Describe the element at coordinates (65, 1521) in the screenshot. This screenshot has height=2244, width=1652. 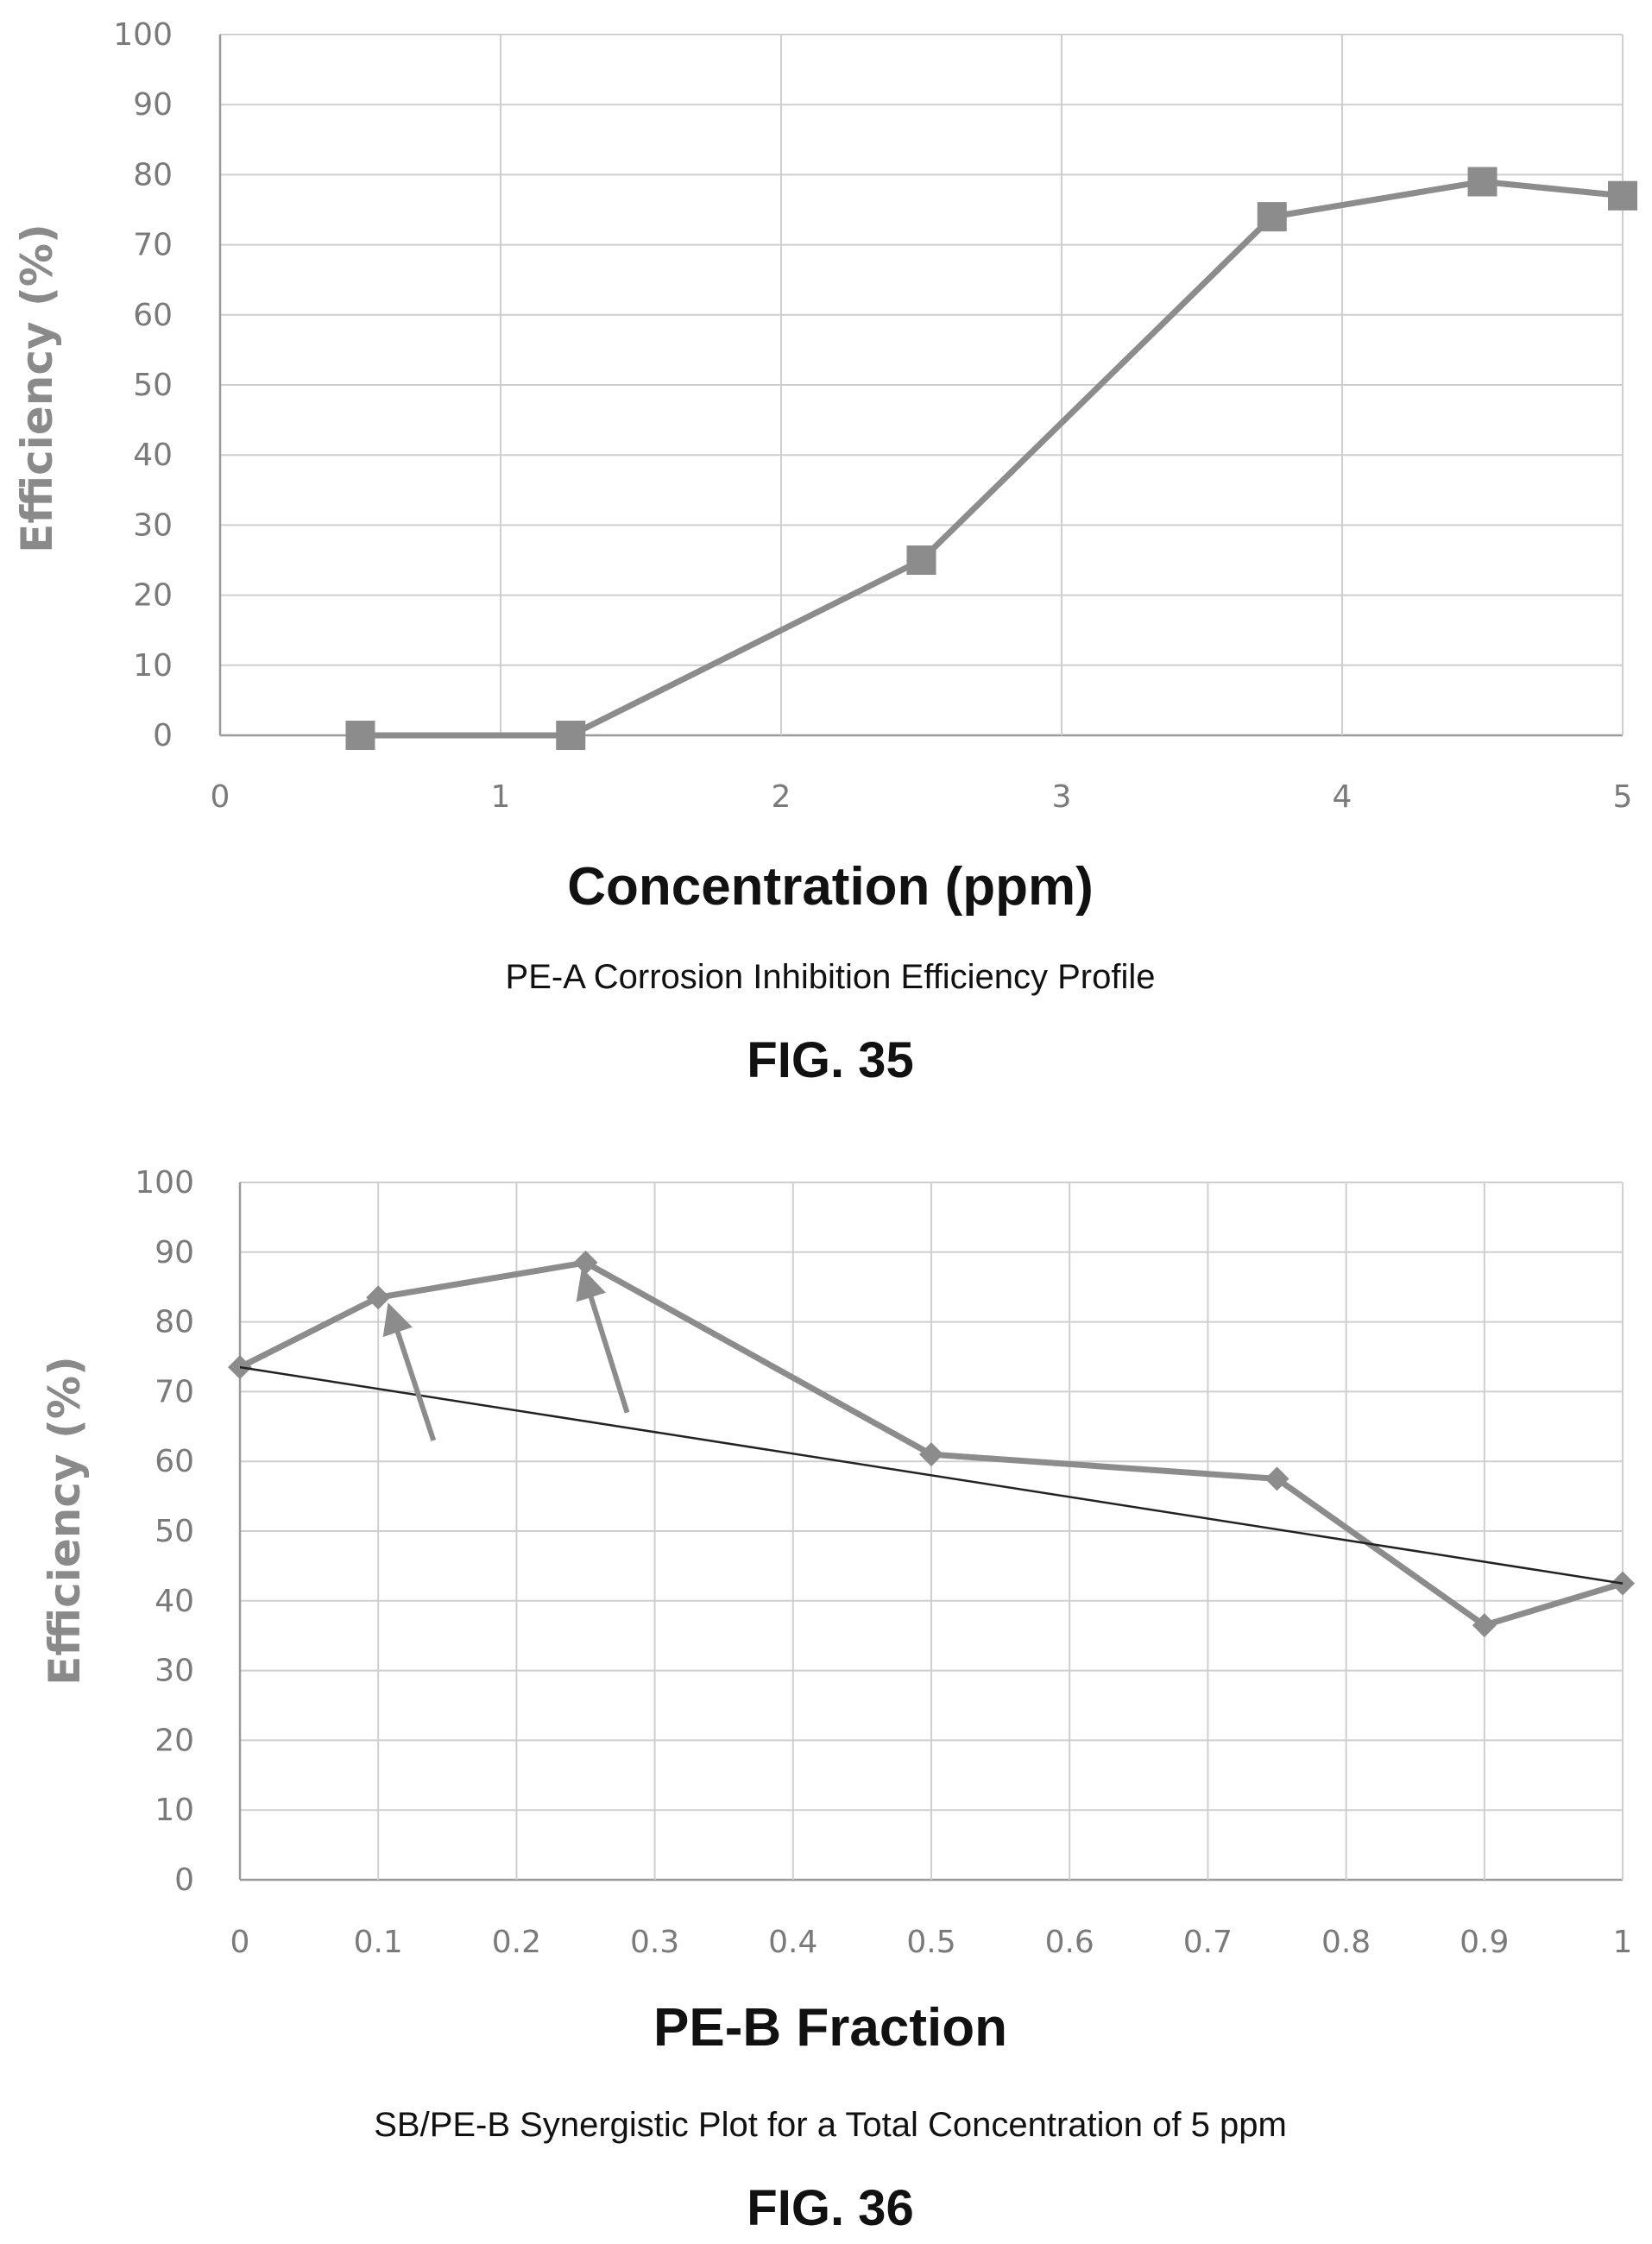
I see `y-axis-title-fig-36: Efficiency (%)` at that location.